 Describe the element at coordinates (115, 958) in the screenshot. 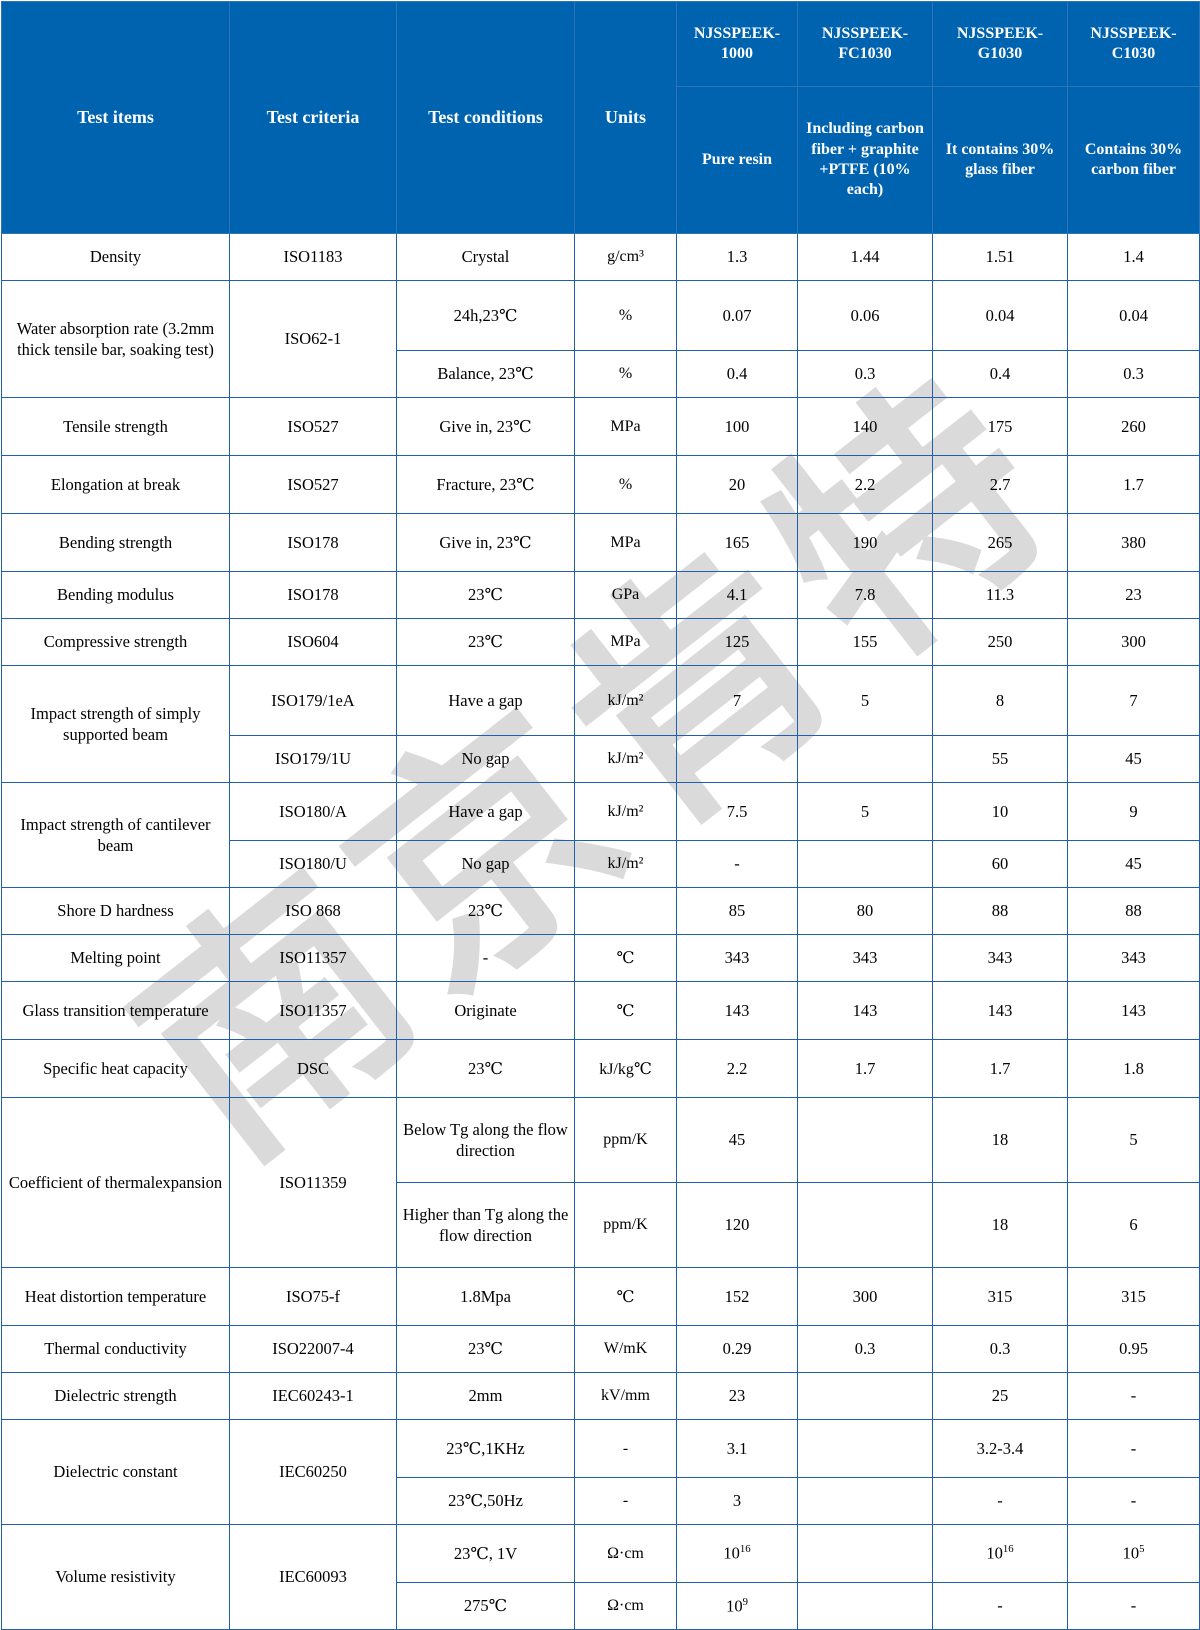

I see `cell-test-item: Melting point` at that location.